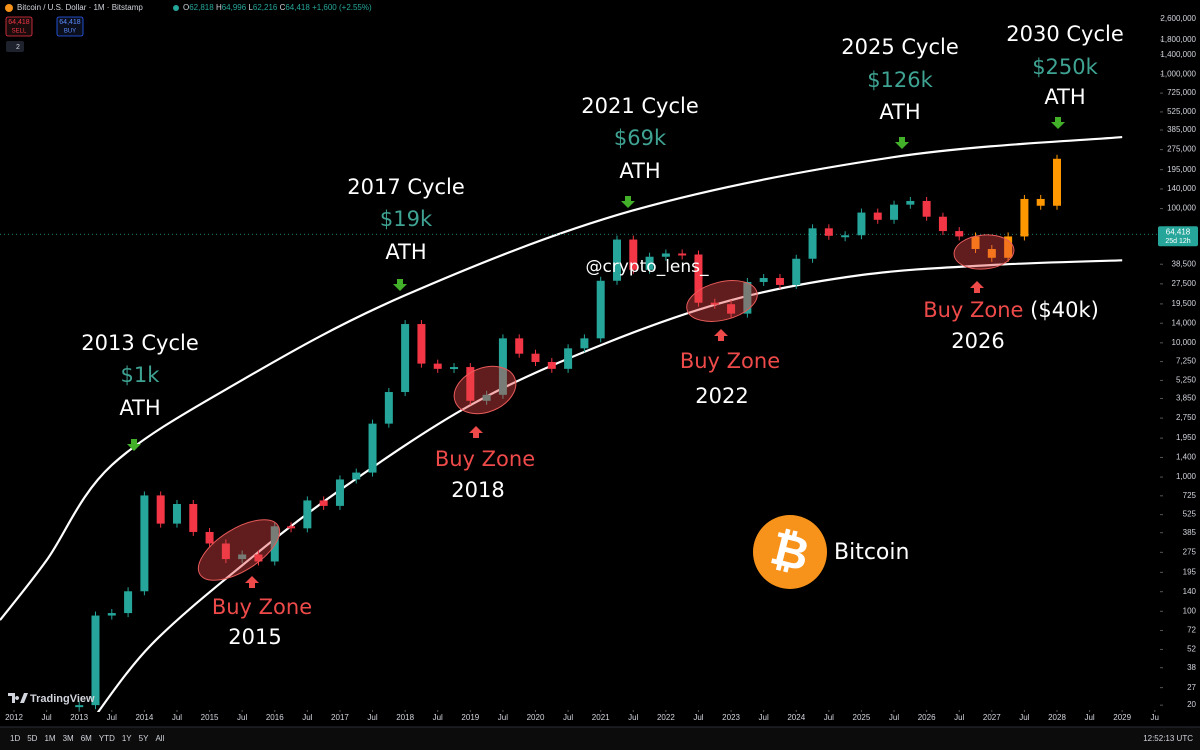  What do you see at coordinates (477, 490) in the screenshot?
I see `buy-zone-year: 2018` at bounding box center [477, 490].